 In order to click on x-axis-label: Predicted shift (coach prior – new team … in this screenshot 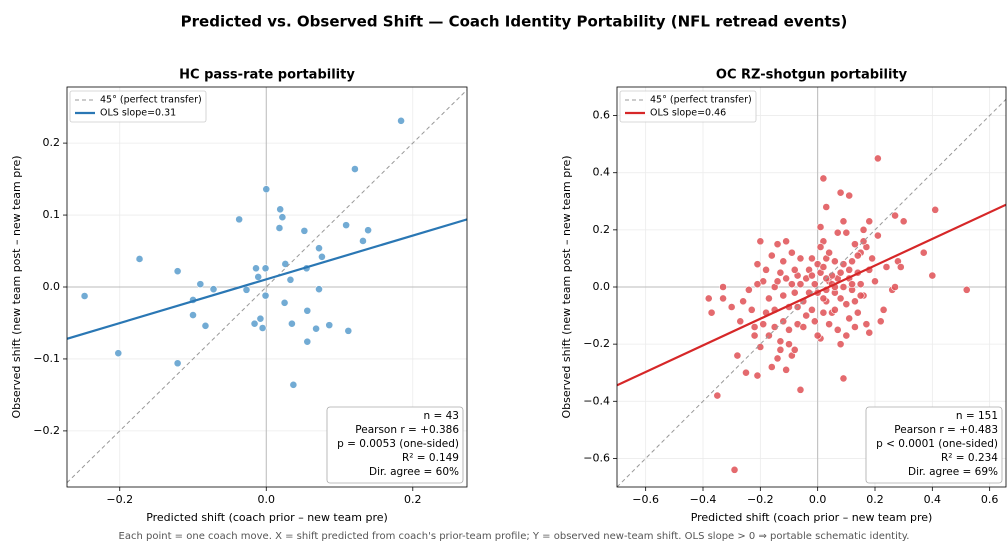, I will do `click(267, 517)`.